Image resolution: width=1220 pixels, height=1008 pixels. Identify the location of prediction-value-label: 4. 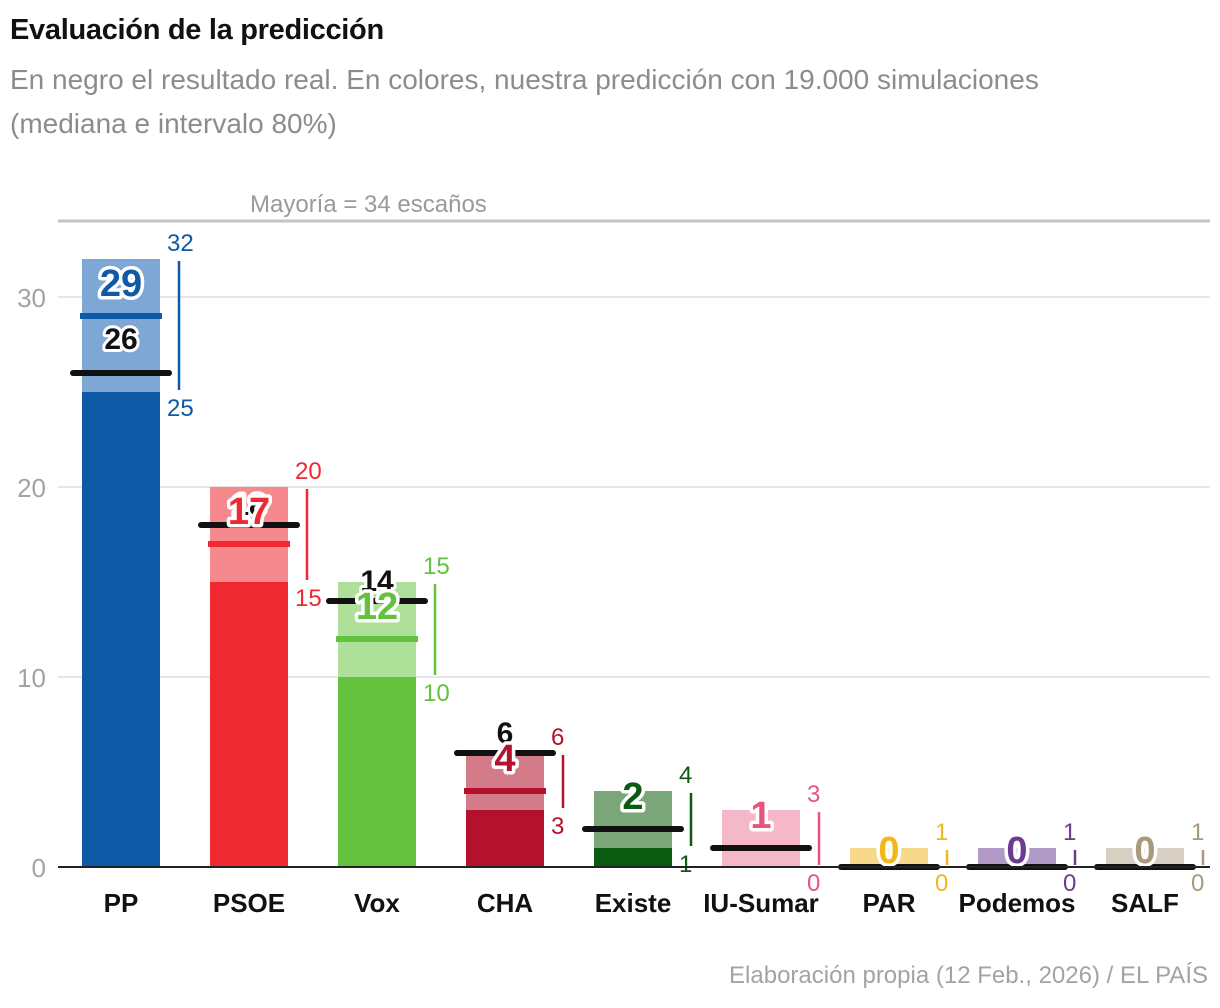
(504, 759).